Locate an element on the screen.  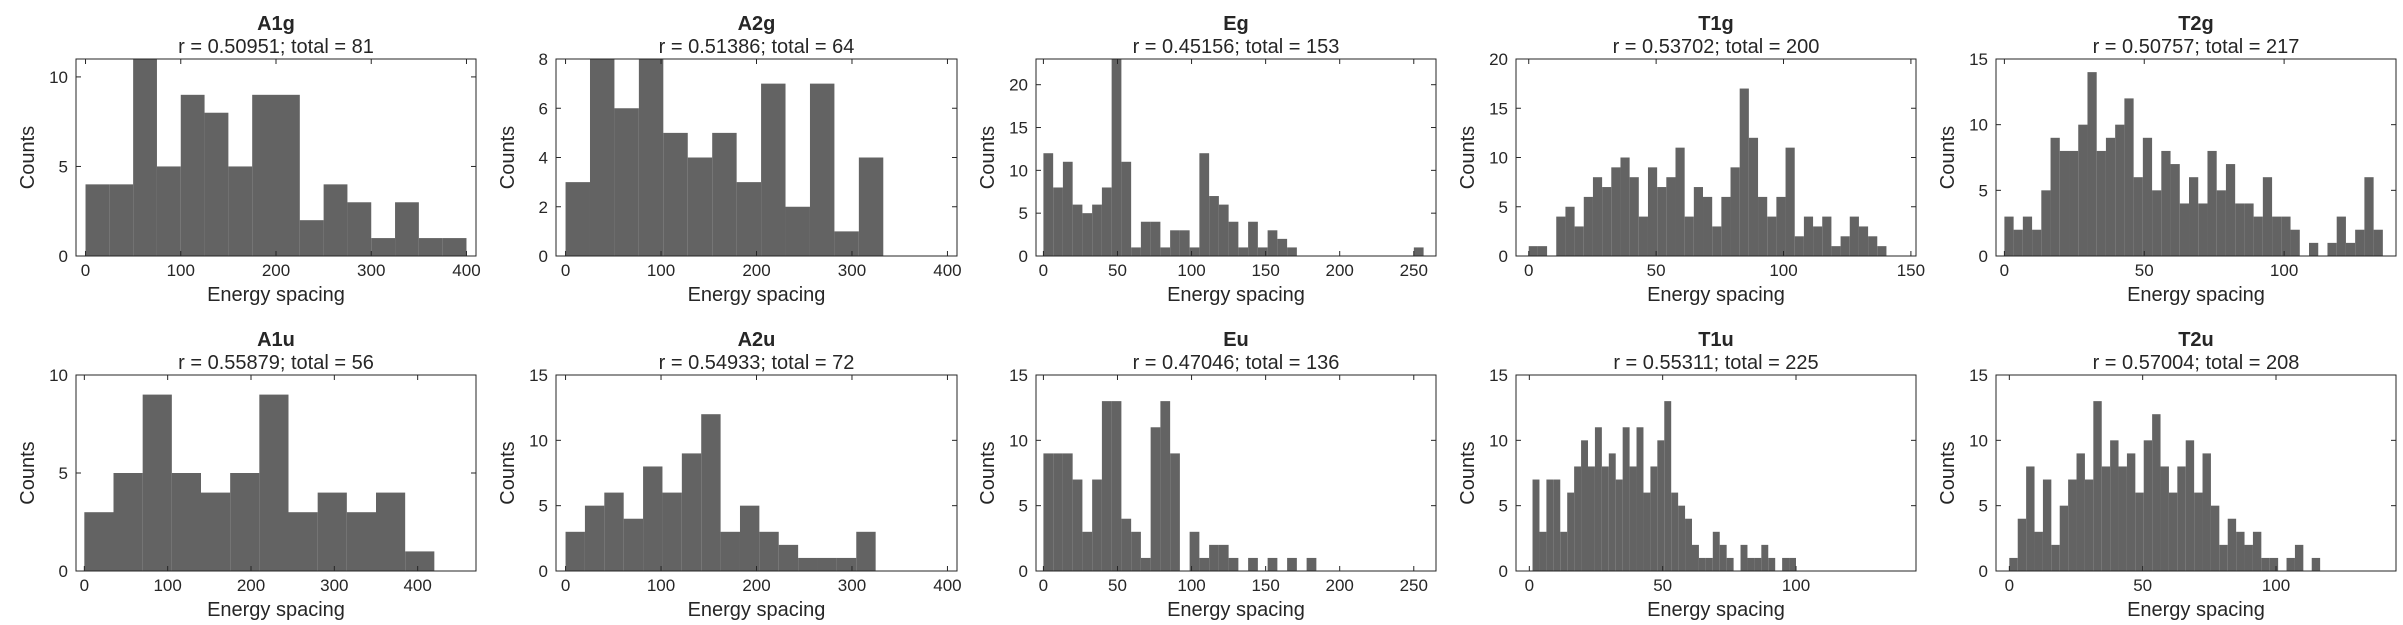
x-tick-label: 100 is located at coordinates (661, 585).